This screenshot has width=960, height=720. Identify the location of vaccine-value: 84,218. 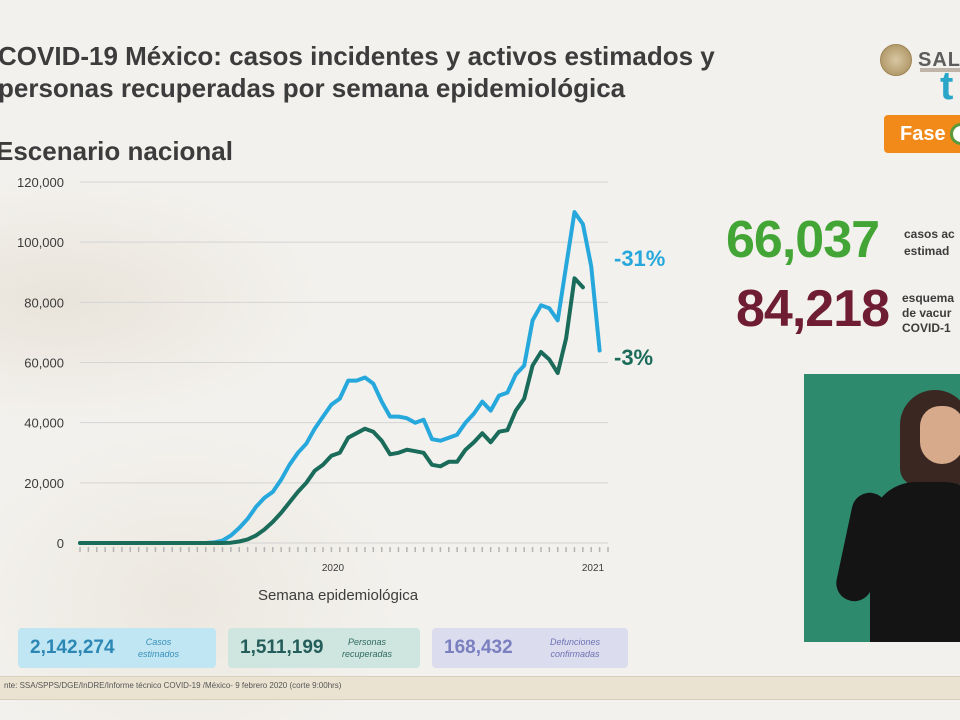
(813, 309).